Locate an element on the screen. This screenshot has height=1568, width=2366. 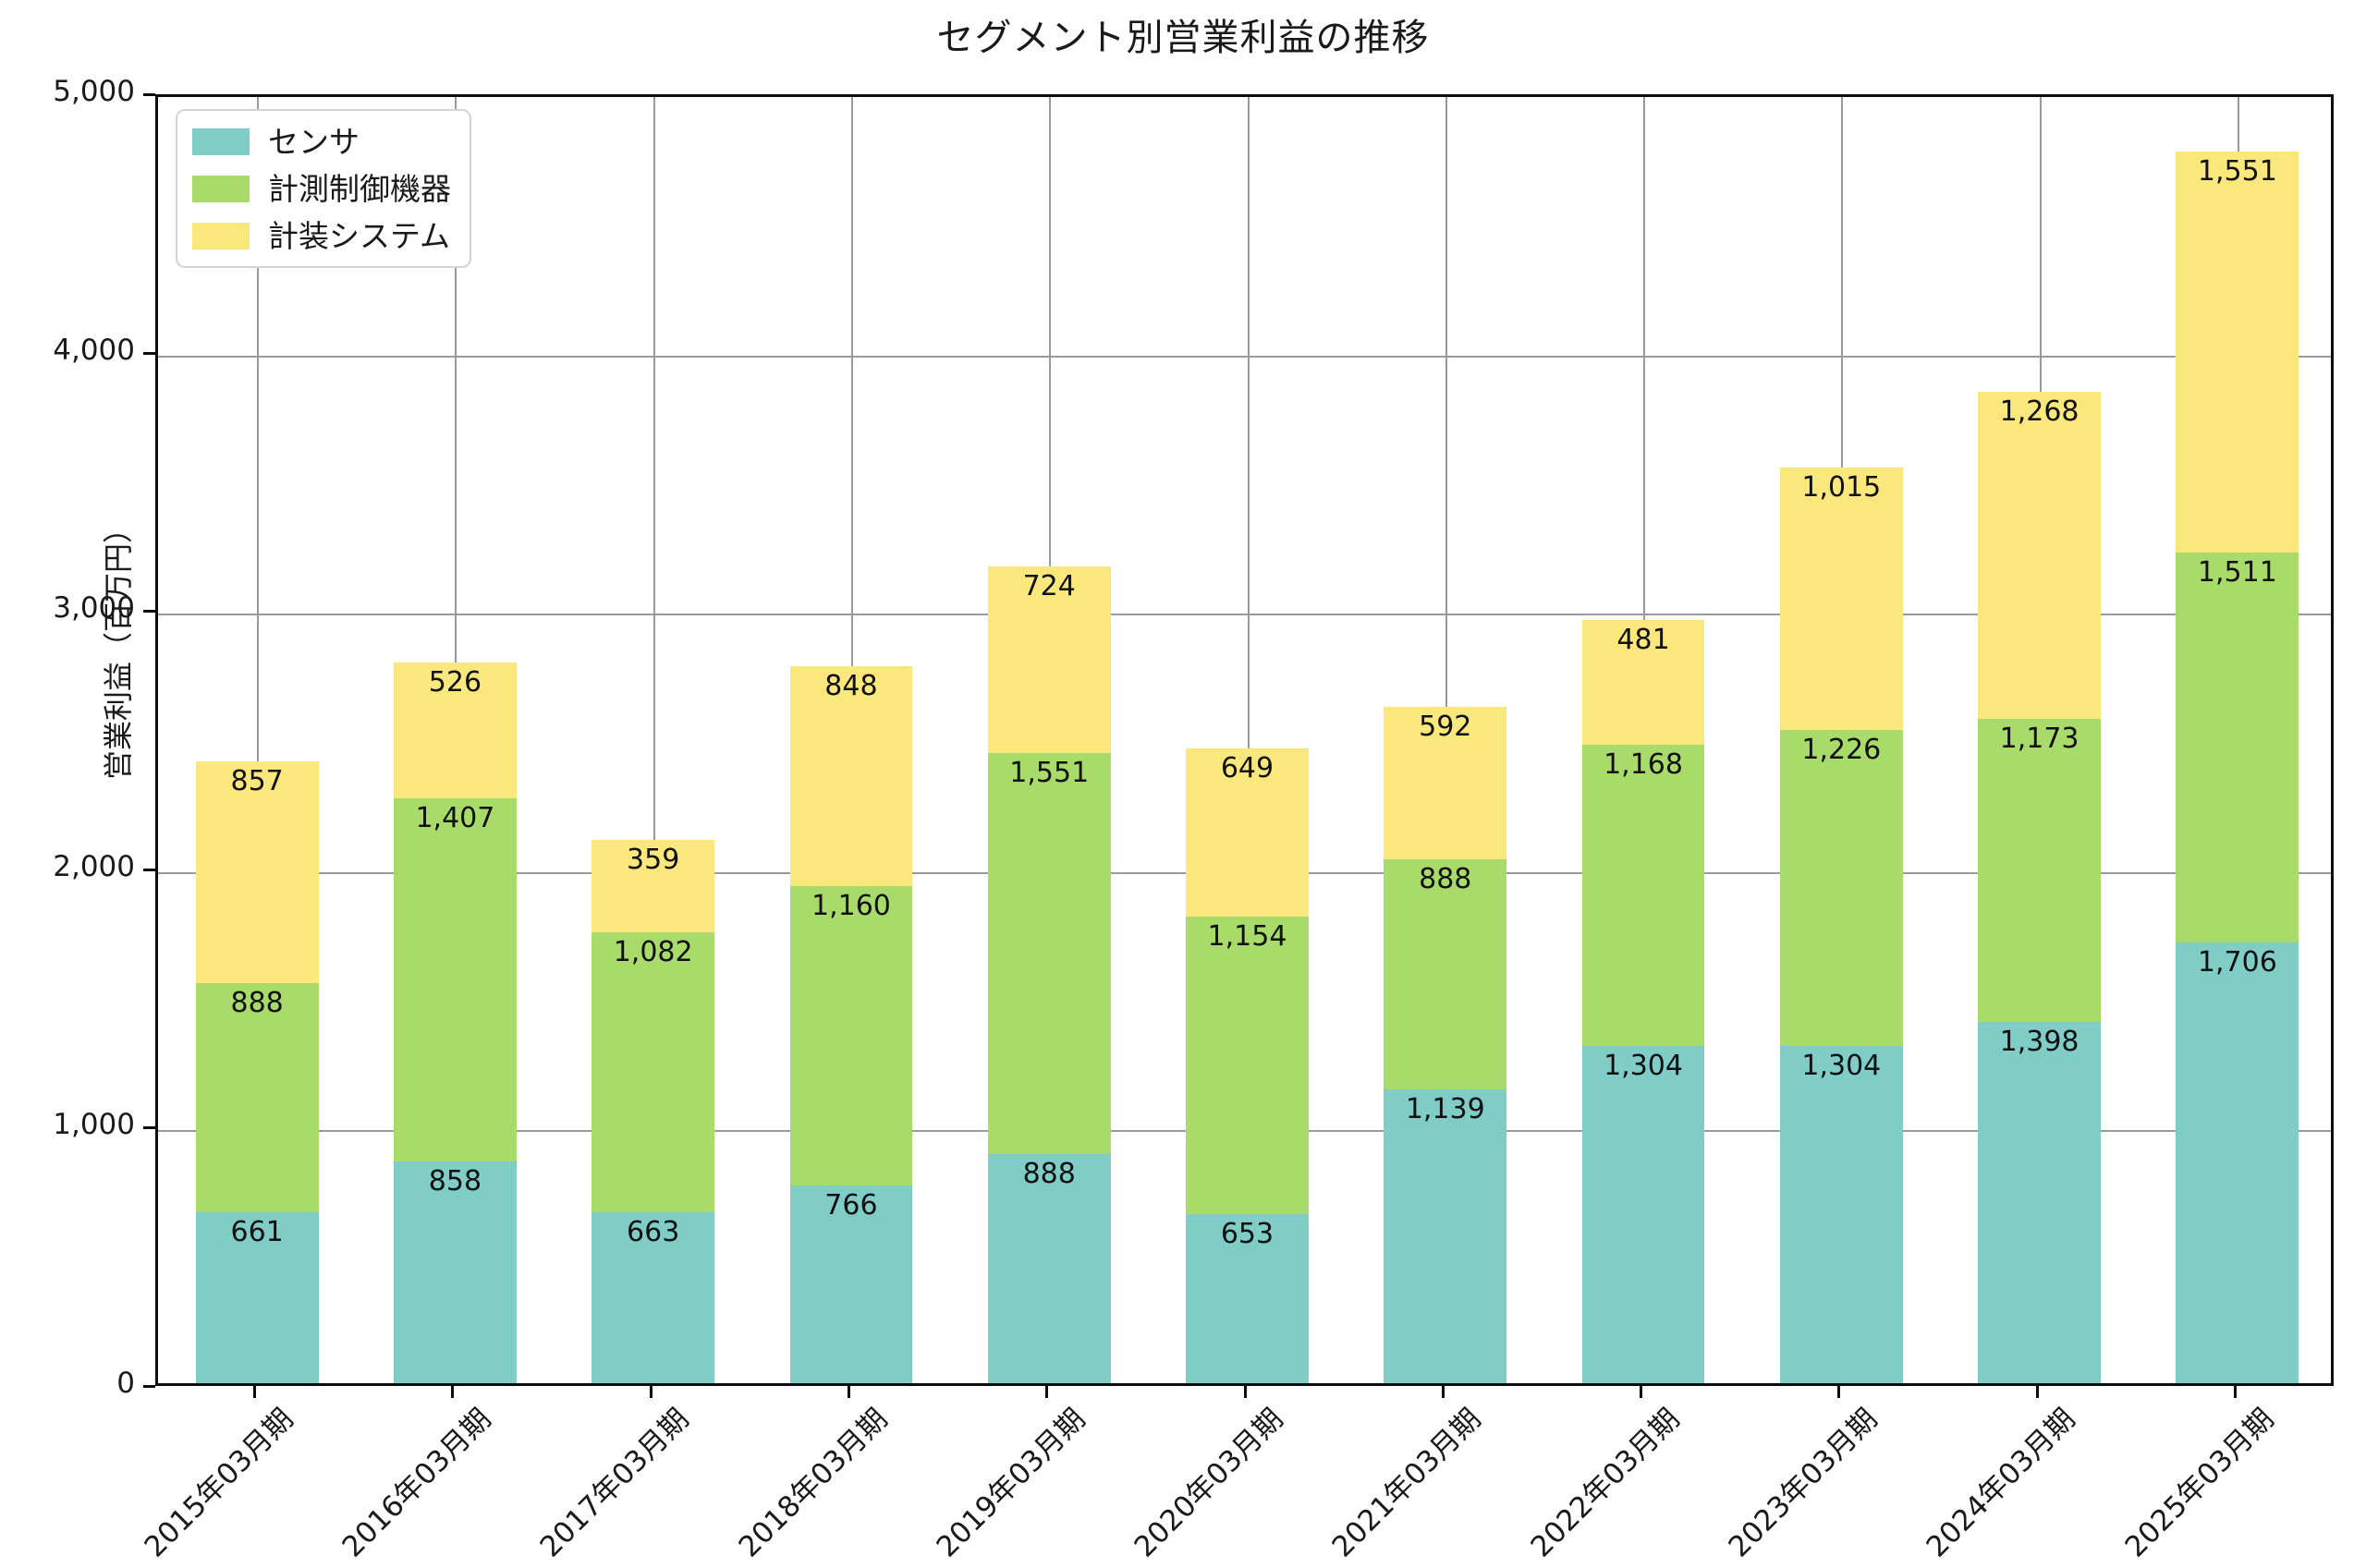
bar-value-label: 888 is located at coordinates (1445, 879).